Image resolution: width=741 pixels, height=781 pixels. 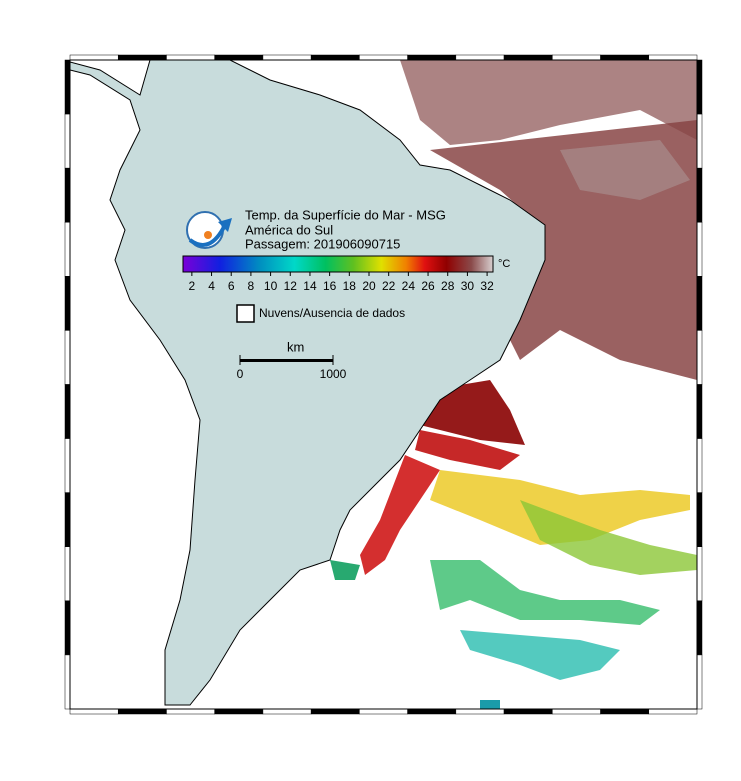 I want to click on legend-label: Nuvens/Ausencia de dados, so click(x=332, y=313).